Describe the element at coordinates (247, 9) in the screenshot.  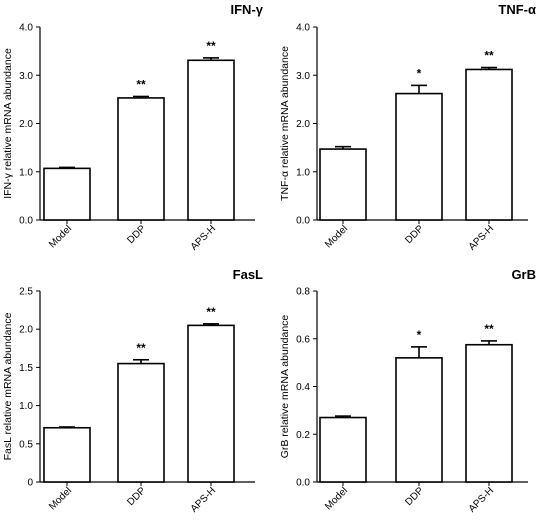
I see `chart-title: IFN-γ` at that location.